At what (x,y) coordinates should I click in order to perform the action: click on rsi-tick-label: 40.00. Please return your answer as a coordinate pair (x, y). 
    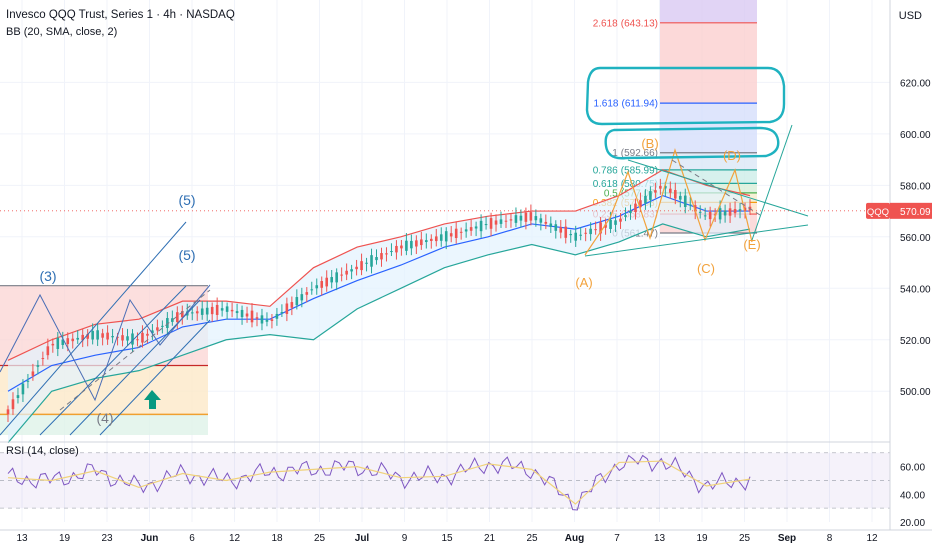
    Looking at the image, I should click on (912, 495).